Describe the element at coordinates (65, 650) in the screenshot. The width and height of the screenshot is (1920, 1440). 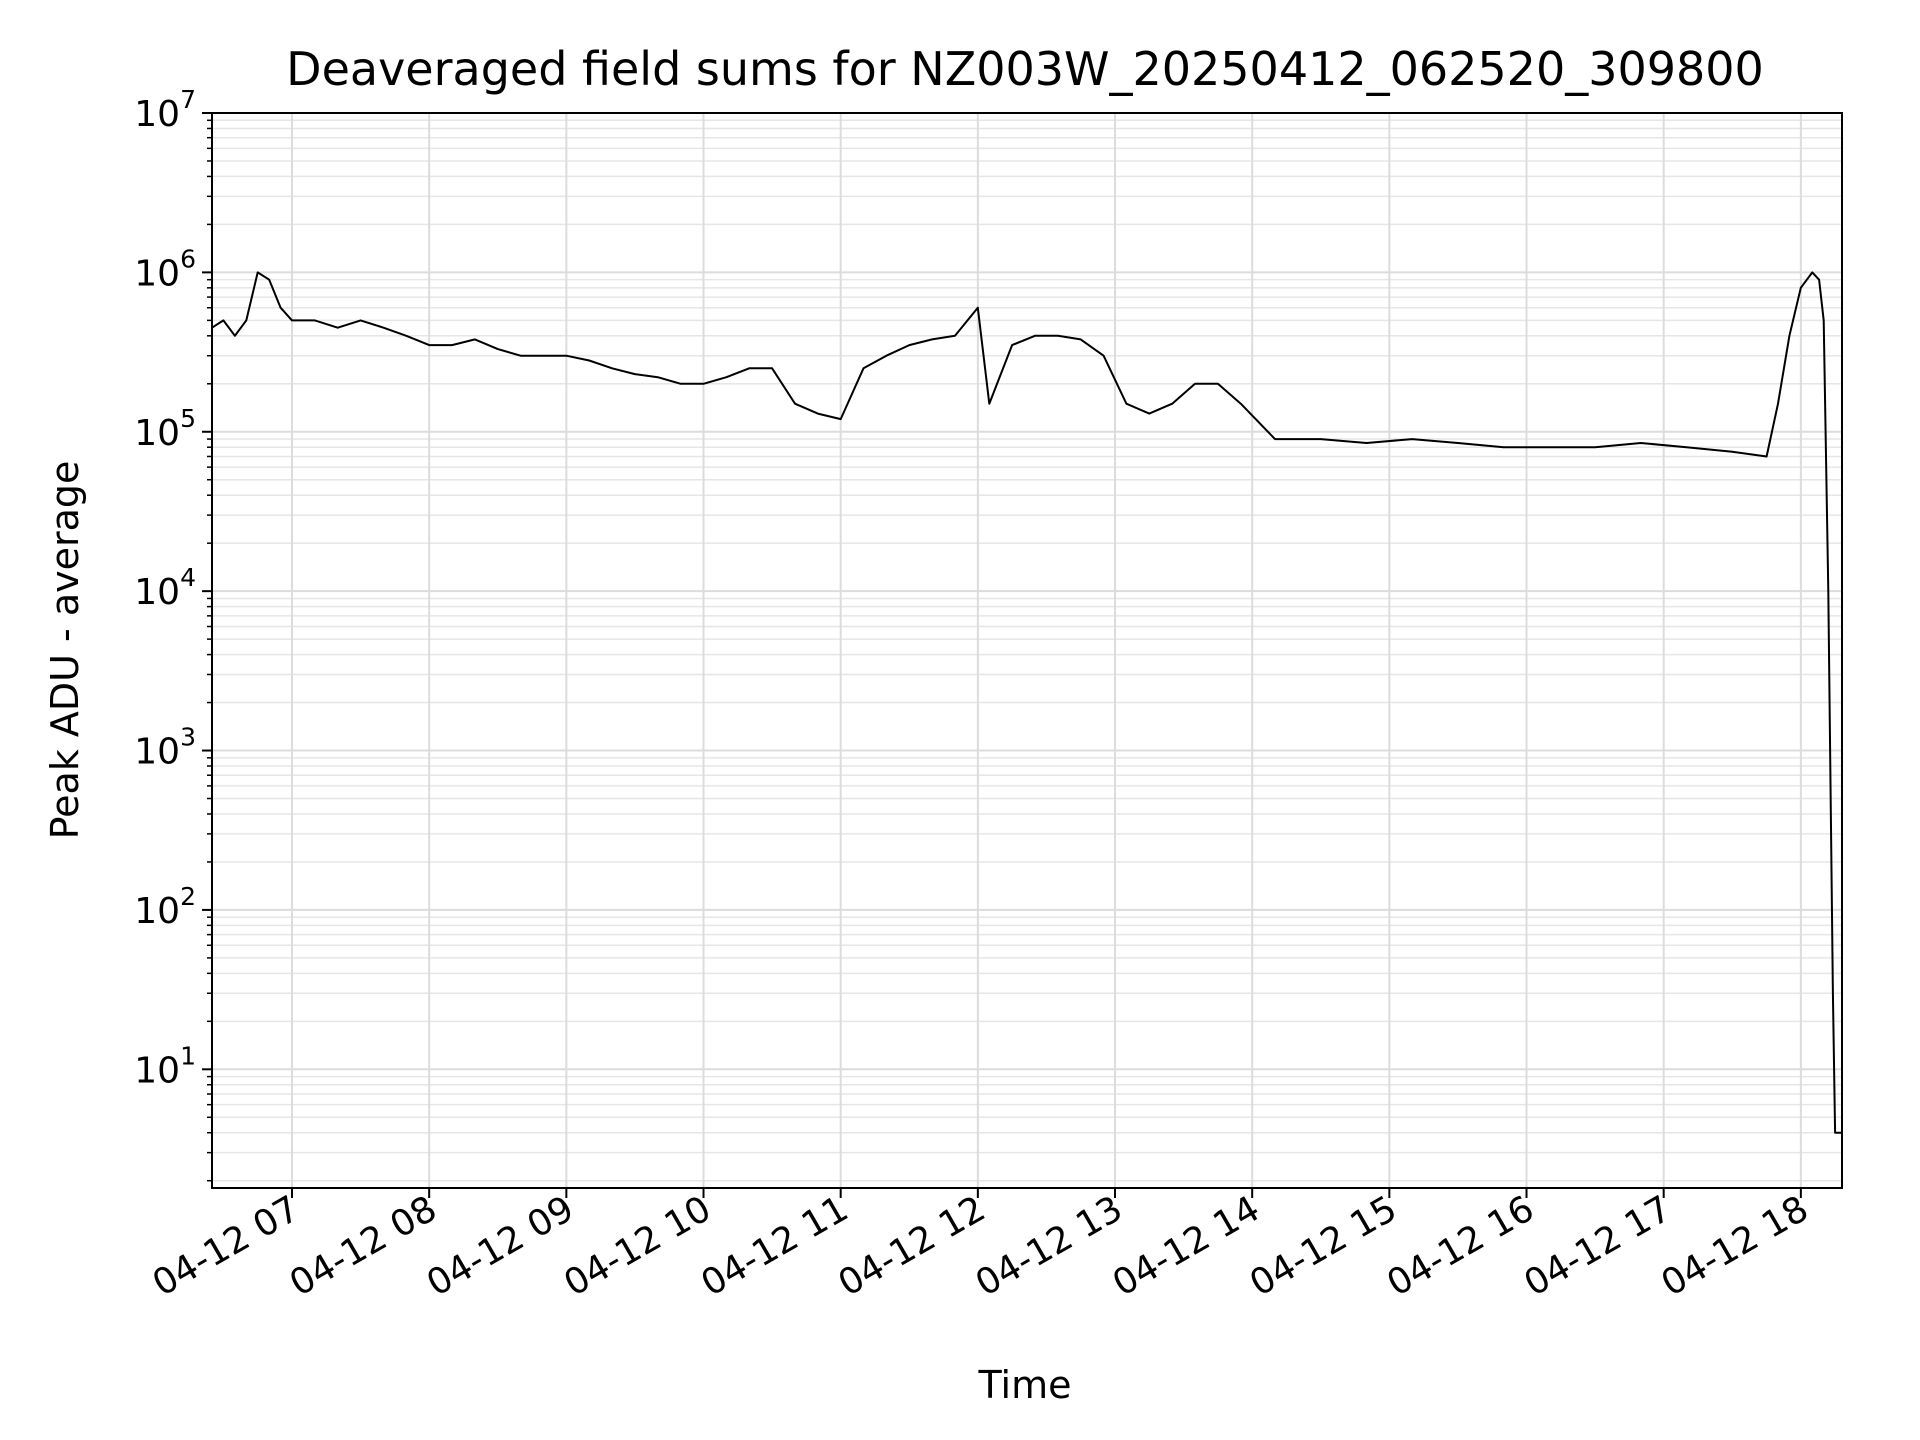
I see `y-axis-label: Peak ADU - average` at that location.